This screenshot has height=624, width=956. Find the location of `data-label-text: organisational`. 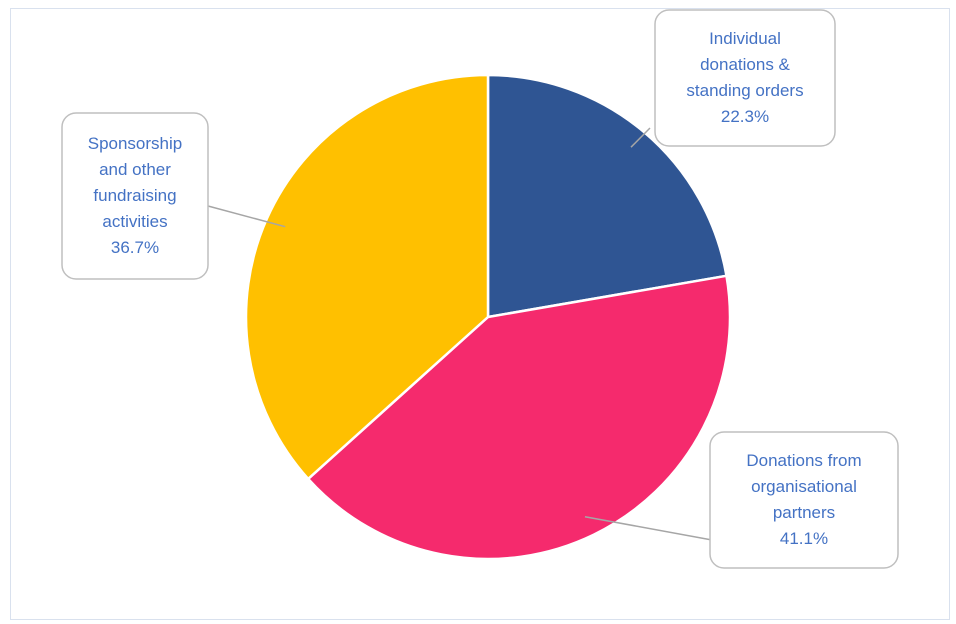

data-label-text: organisational is located at coordinates (804, 486).